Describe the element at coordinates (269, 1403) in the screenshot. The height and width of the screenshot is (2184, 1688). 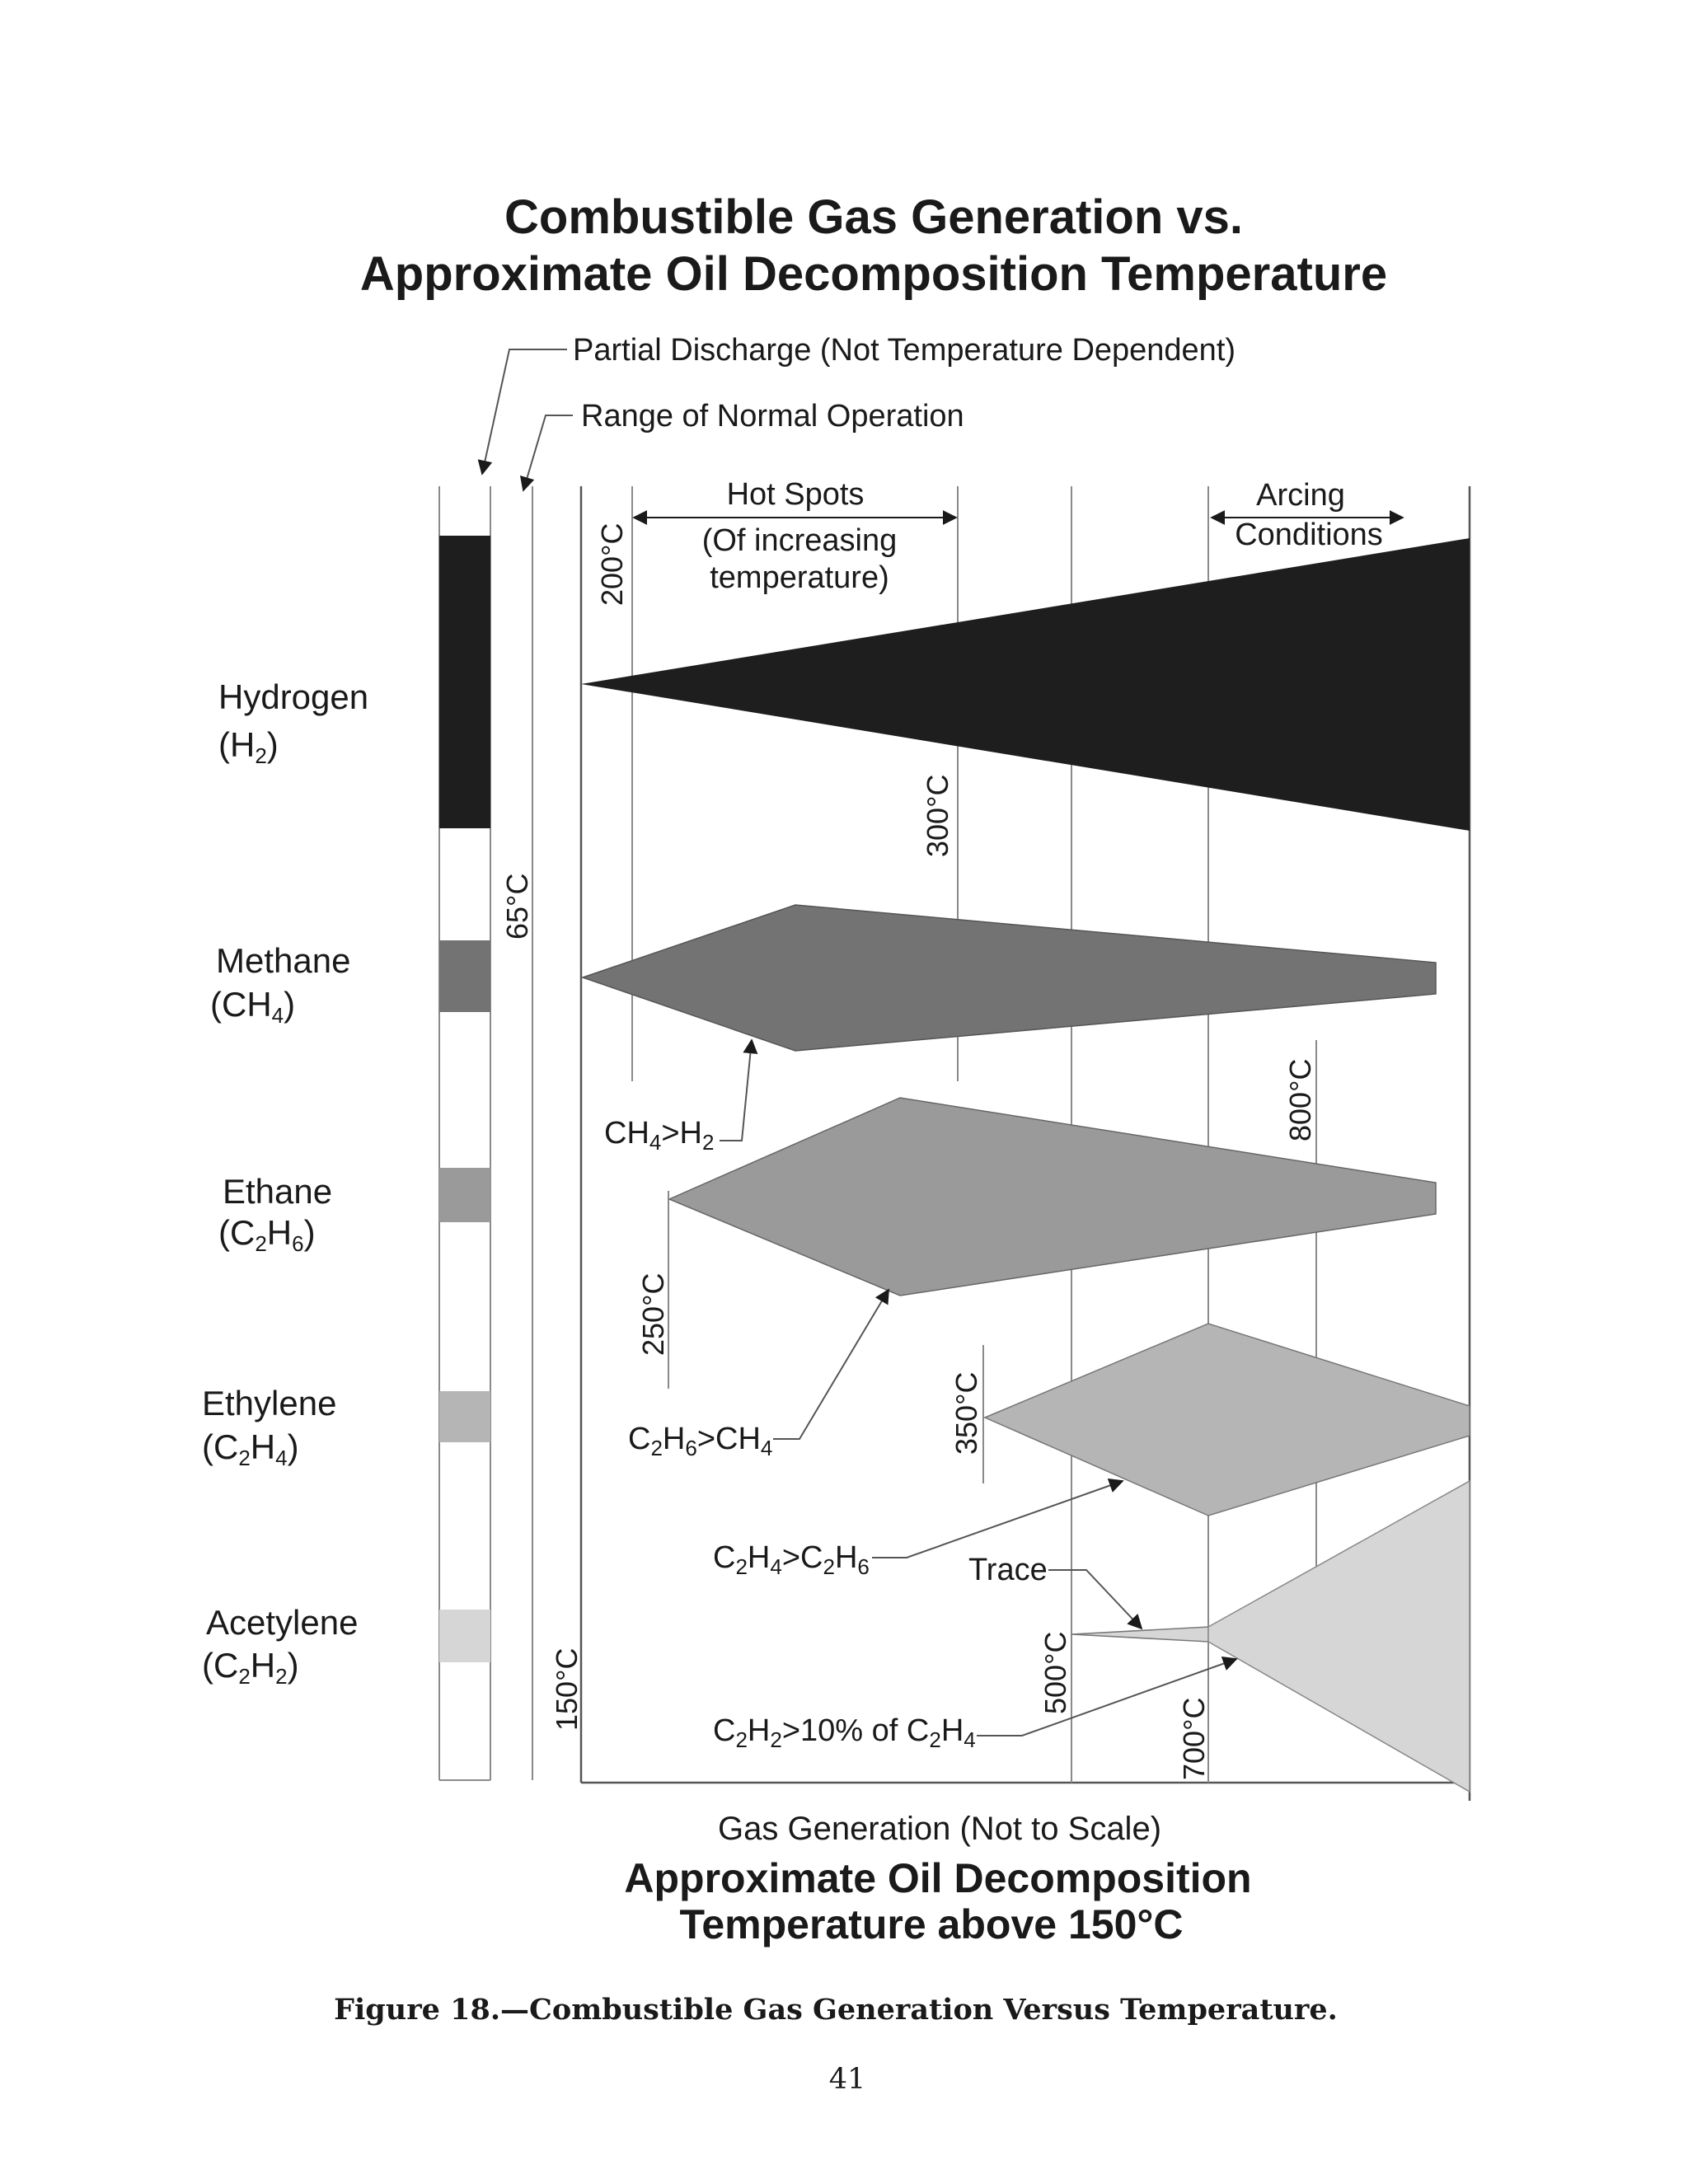
I see `gas-name: Ethylene` at that location.